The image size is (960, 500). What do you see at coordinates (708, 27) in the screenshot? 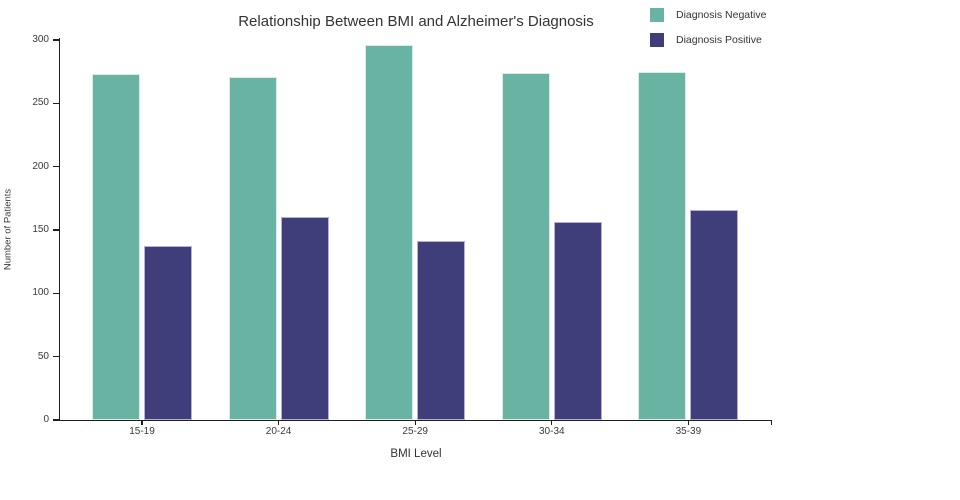
I see `legend: Diagnosis Negative Diagnosis Positive` at bounding box center [708, 27].